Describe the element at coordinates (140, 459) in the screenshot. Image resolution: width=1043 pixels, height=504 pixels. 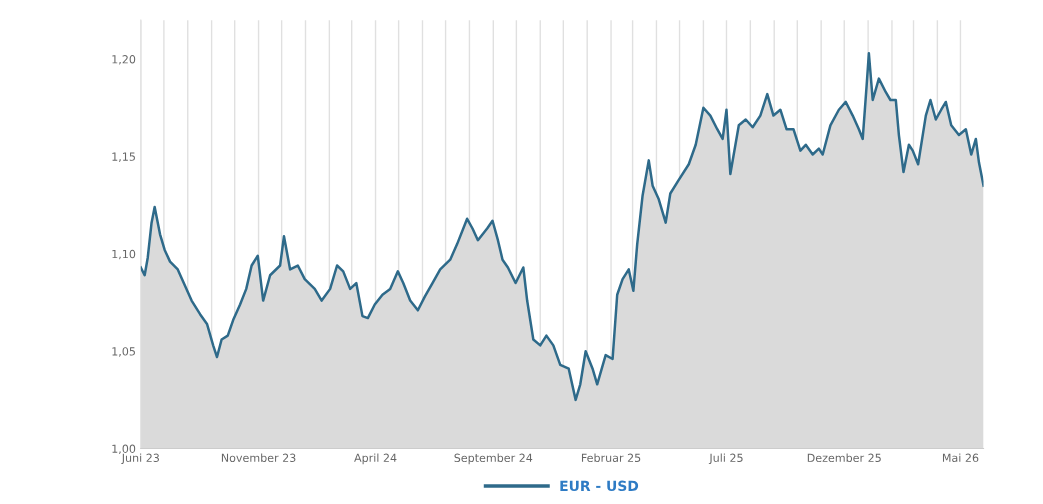
I see `x-tick-label: Juni 23` at that location.